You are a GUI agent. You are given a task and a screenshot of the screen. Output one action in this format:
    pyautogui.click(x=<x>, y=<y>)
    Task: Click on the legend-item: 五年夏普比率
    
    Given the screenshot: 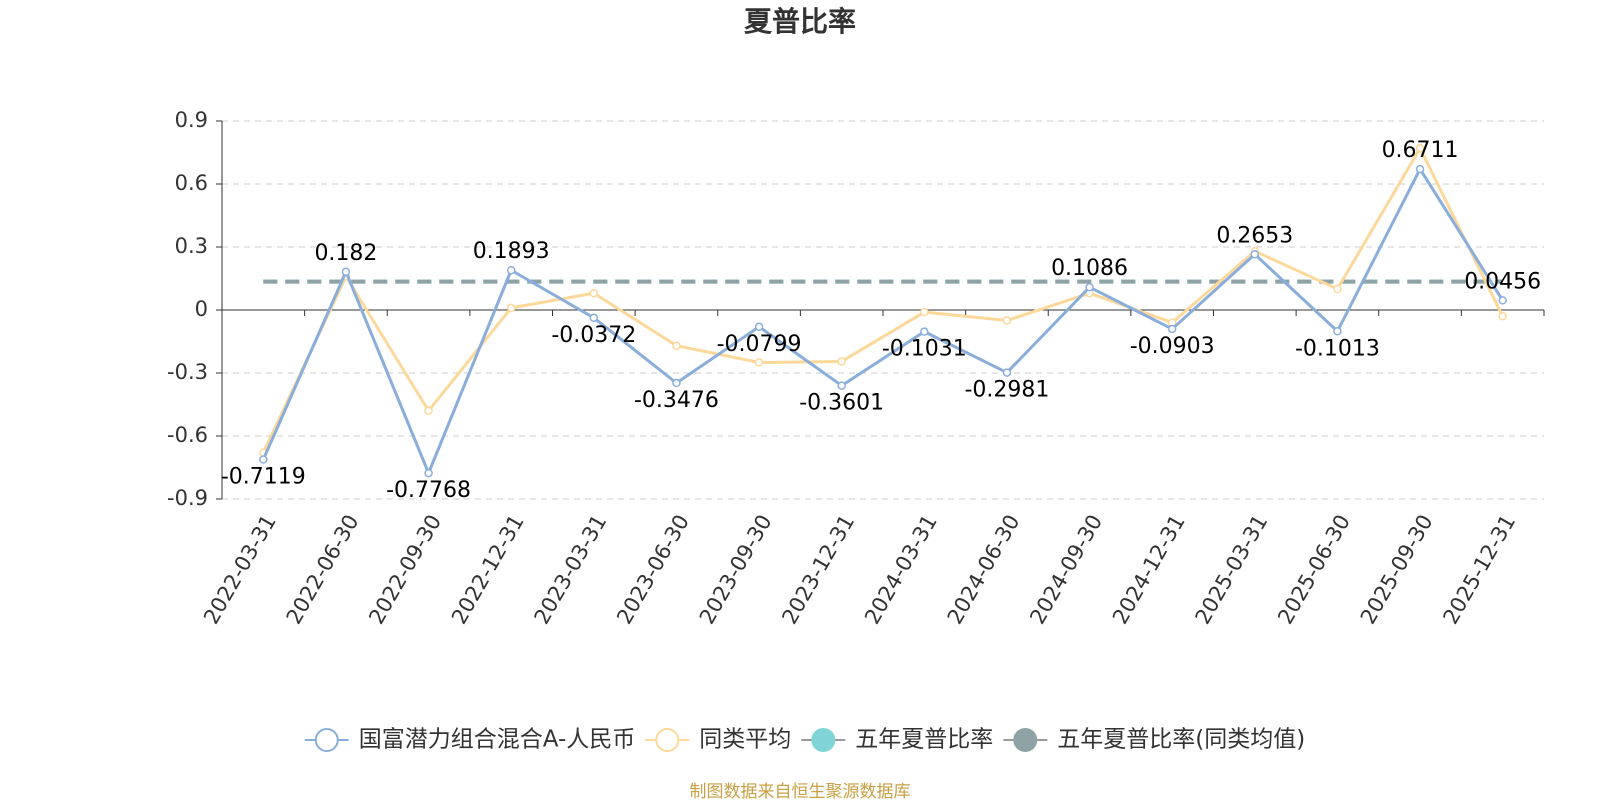 What is the action you would take?
    pyautogui.click(x=897, y=740)
    